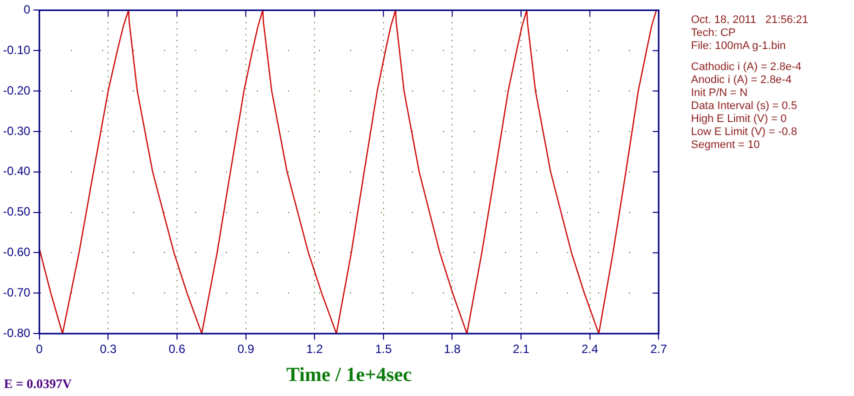  I want to click on y-tick-label: -0.80, so click(16, 333).